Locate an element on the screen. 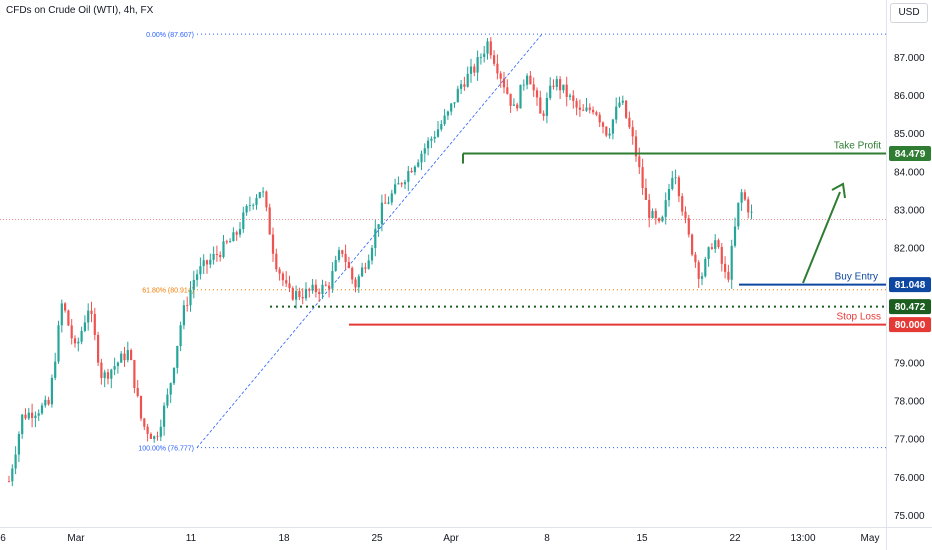 The image size is (932, 550). fib-level-label: 100.00% (76.777) is located at coordinates (166, 449).